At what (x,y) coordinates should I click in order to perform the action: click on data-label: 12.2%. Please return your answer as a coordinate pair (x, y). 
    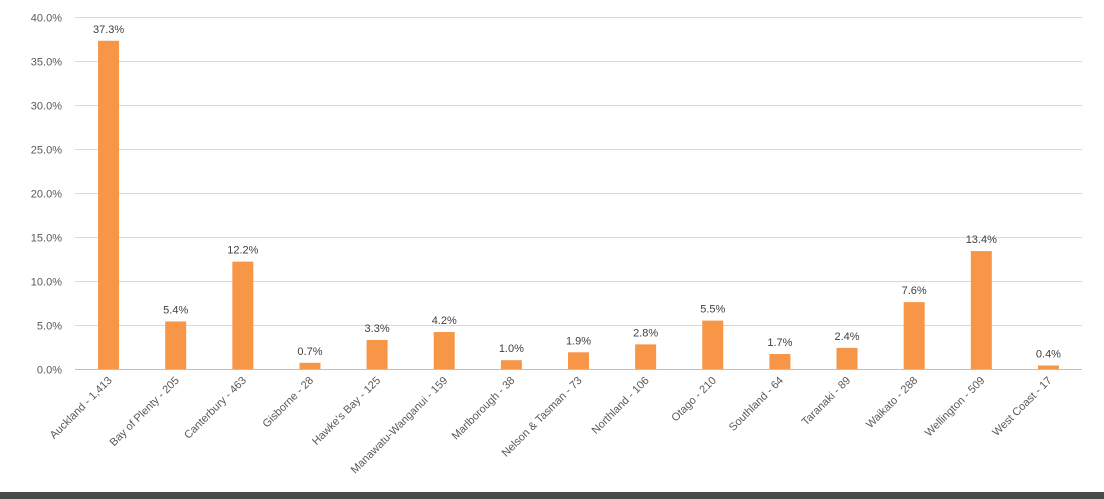
    Looking at the image, I should click on (242, 251).